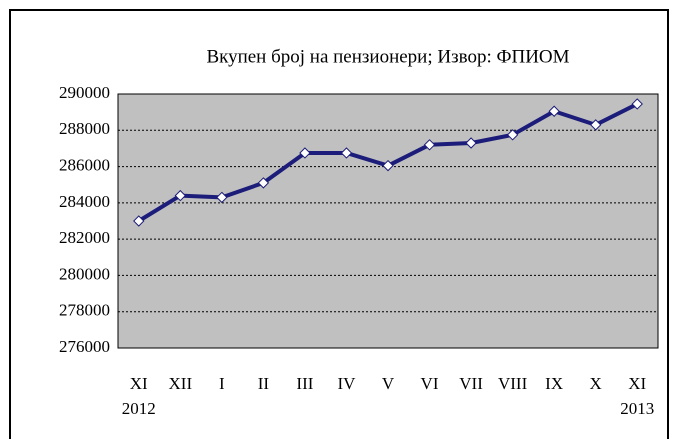 The image size is (680, 444). I want to click on x-tick-label: I, so click(222, 383).